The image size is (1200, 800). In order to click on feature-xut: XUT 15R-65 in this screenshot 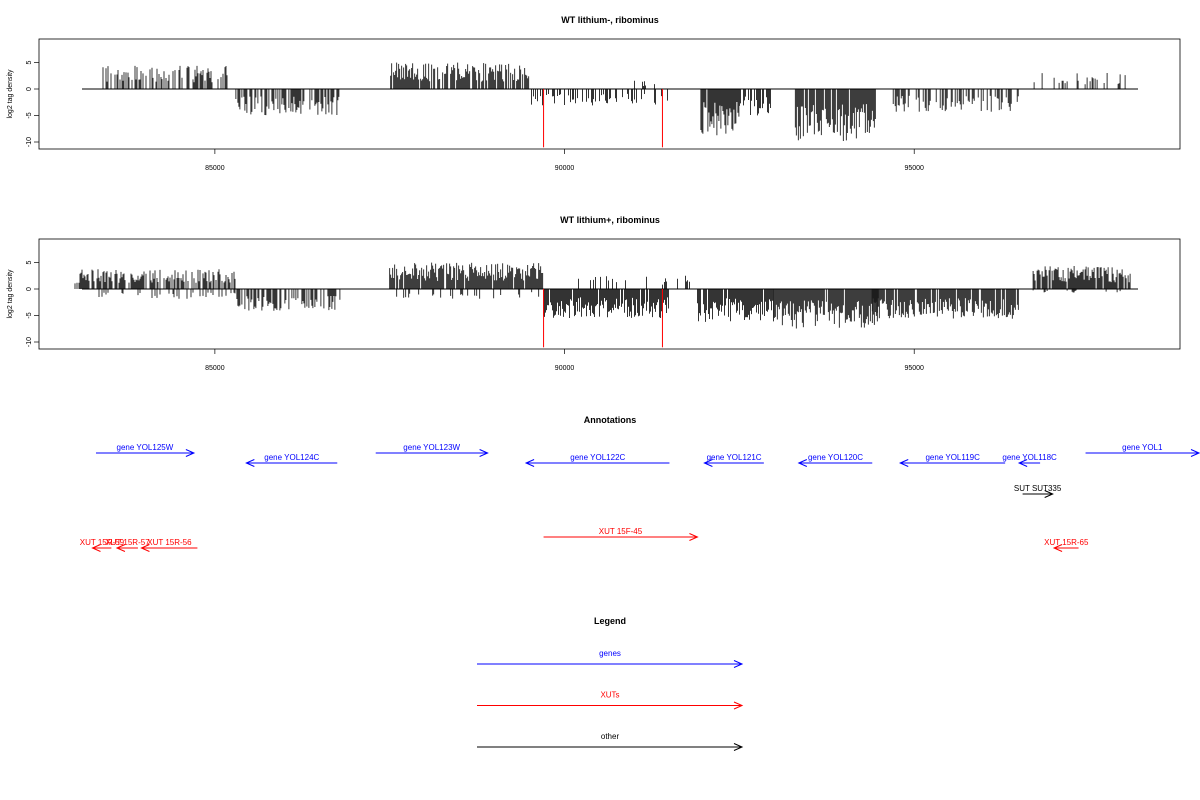, I will do `click(1066, 545)`.